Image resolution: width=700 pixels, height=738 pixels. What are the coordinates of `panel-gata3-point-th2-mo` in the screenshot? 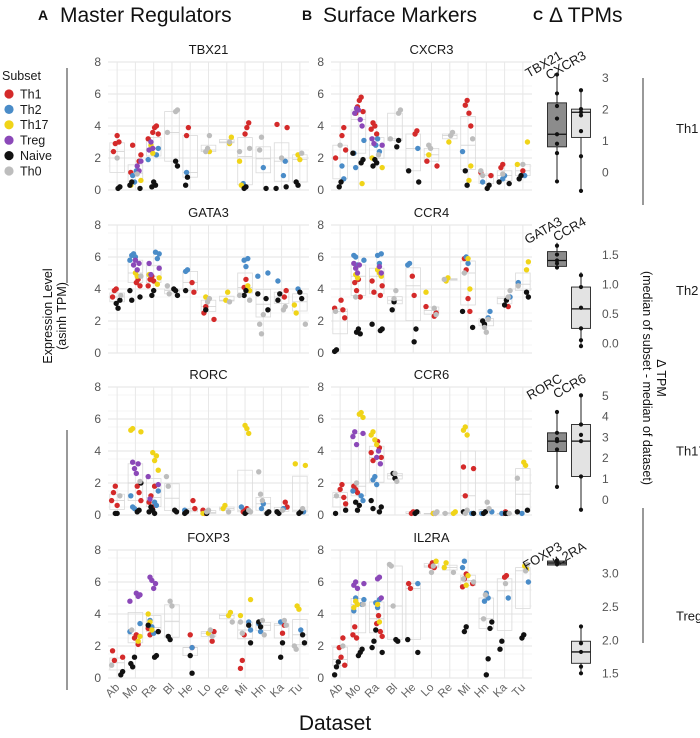 It's located at (130, 260).